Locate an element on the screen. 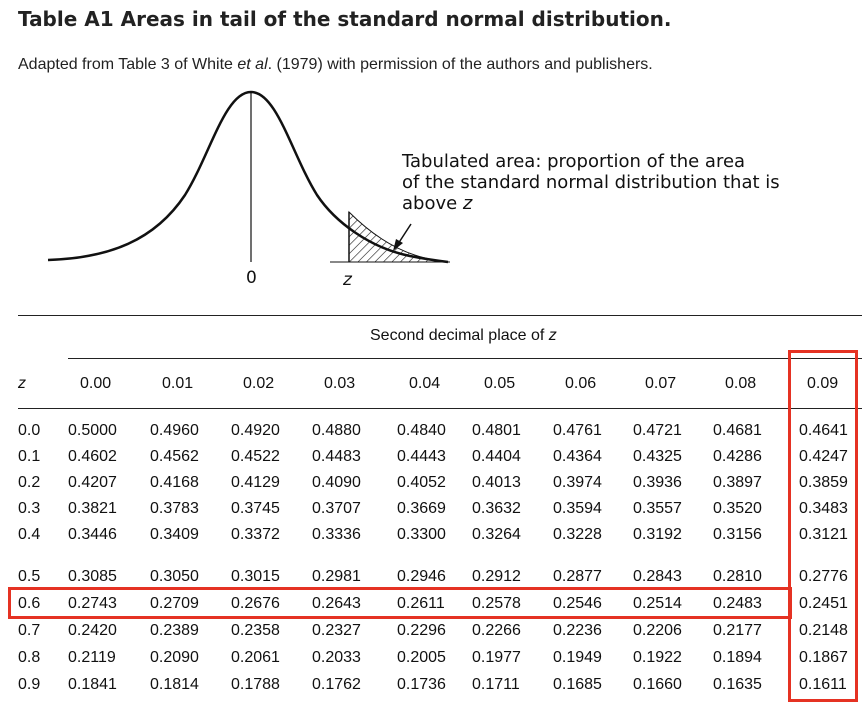 This screenshot has width=862, height=702. column-group-title-text: Second decimal place of is located at coordinates (459, 335).